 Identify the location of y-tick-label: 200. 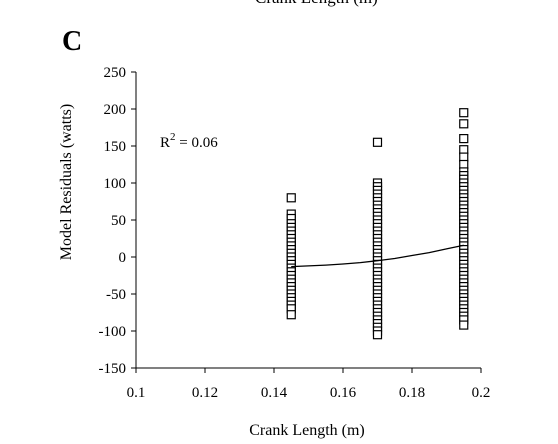
(115, 110).